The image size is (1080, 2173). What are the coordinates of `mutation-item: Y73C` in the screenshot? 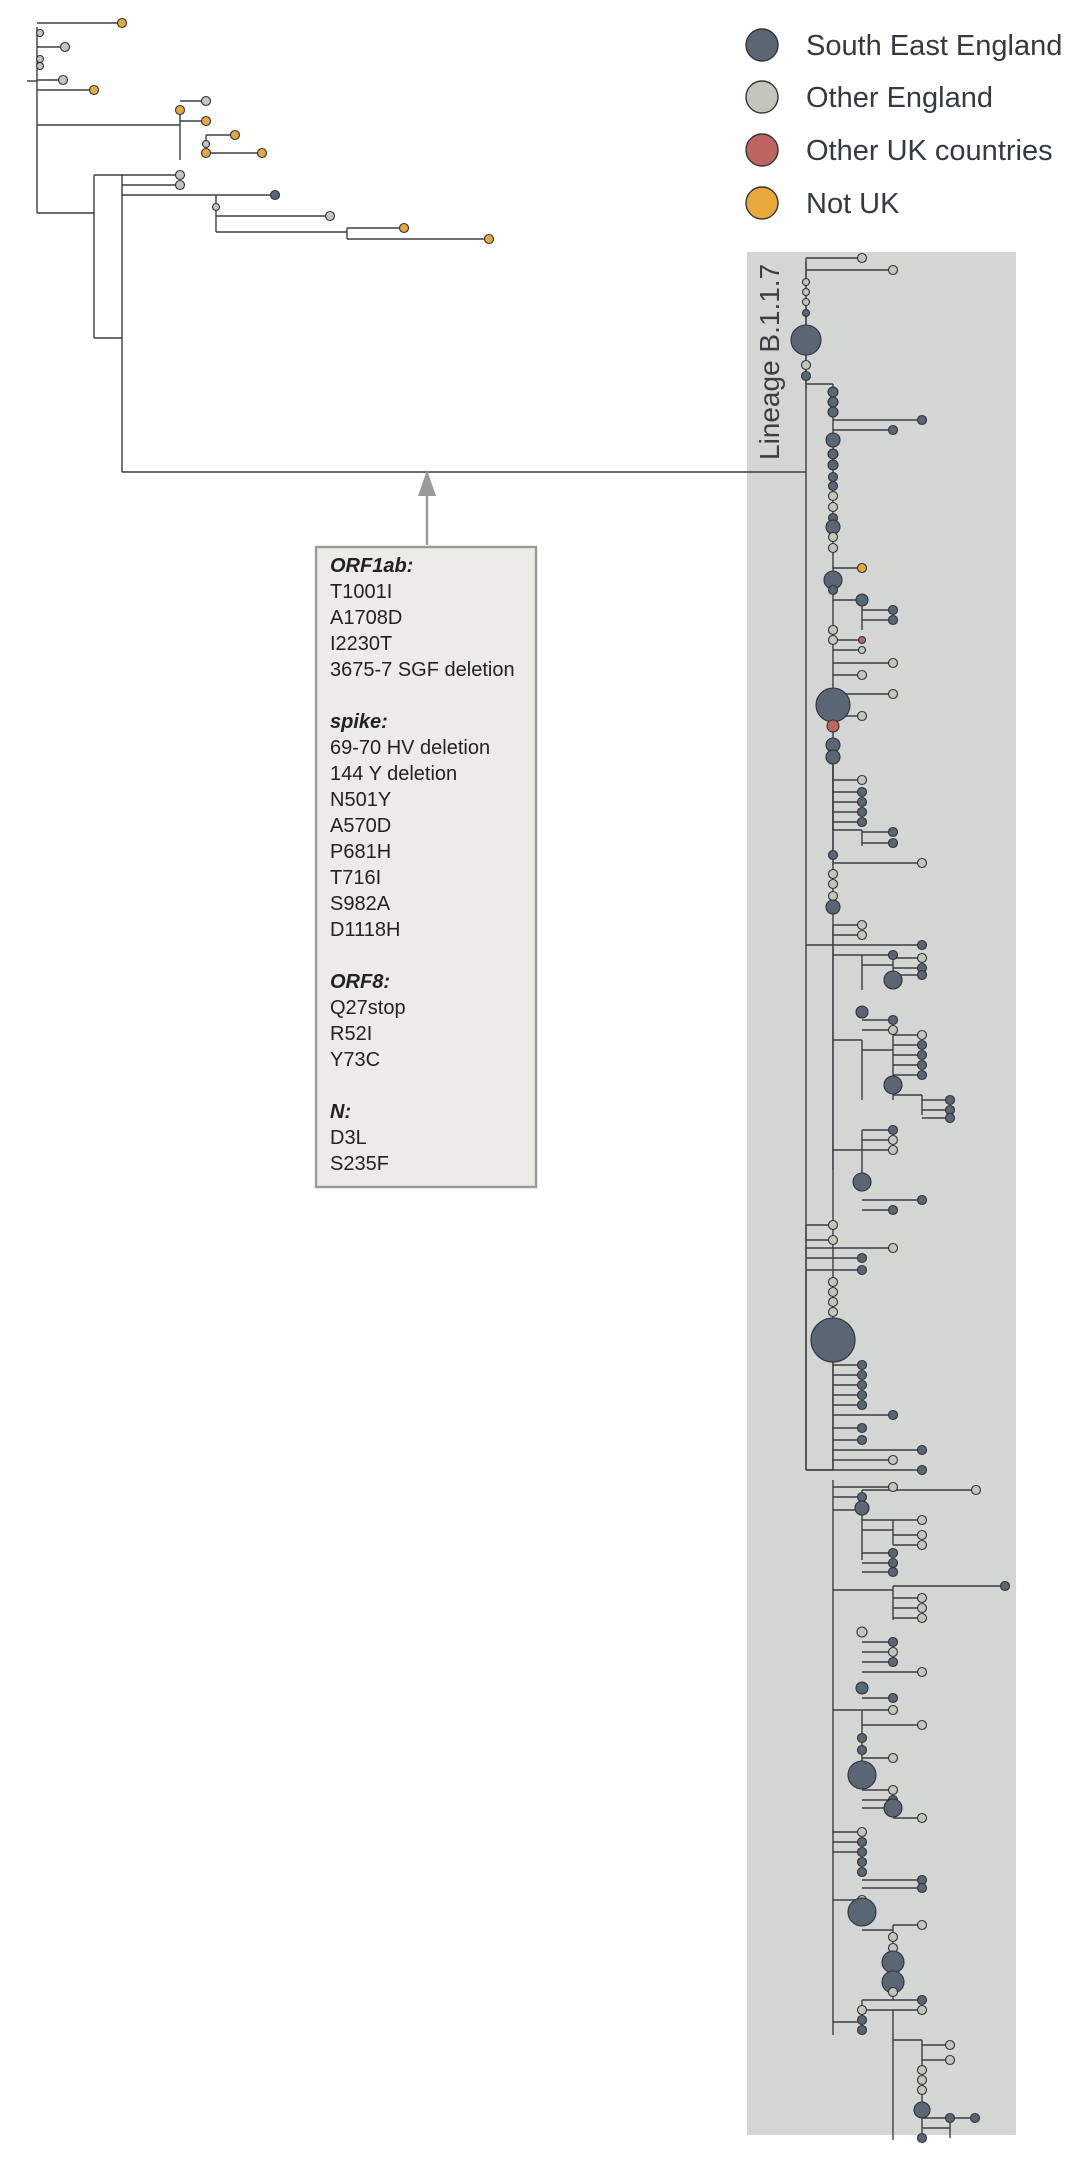 It's located at (355, 1060).